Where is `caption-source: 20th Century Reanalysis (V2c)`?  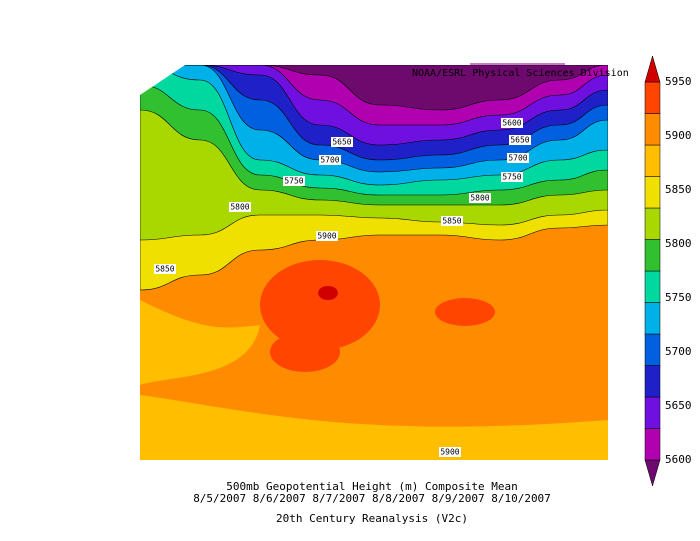
caption-source: 20th Century Reanalysis (V2c) is located at coordinates (372, 518).